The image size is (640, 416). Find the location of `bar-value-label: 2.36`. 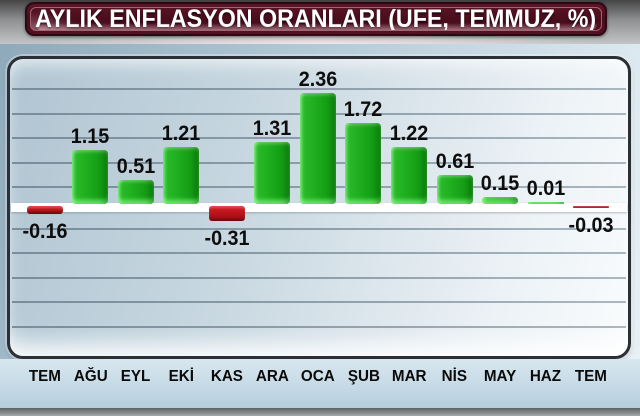

bar-value-label: 2.36 is located at coordinates (318, 79).